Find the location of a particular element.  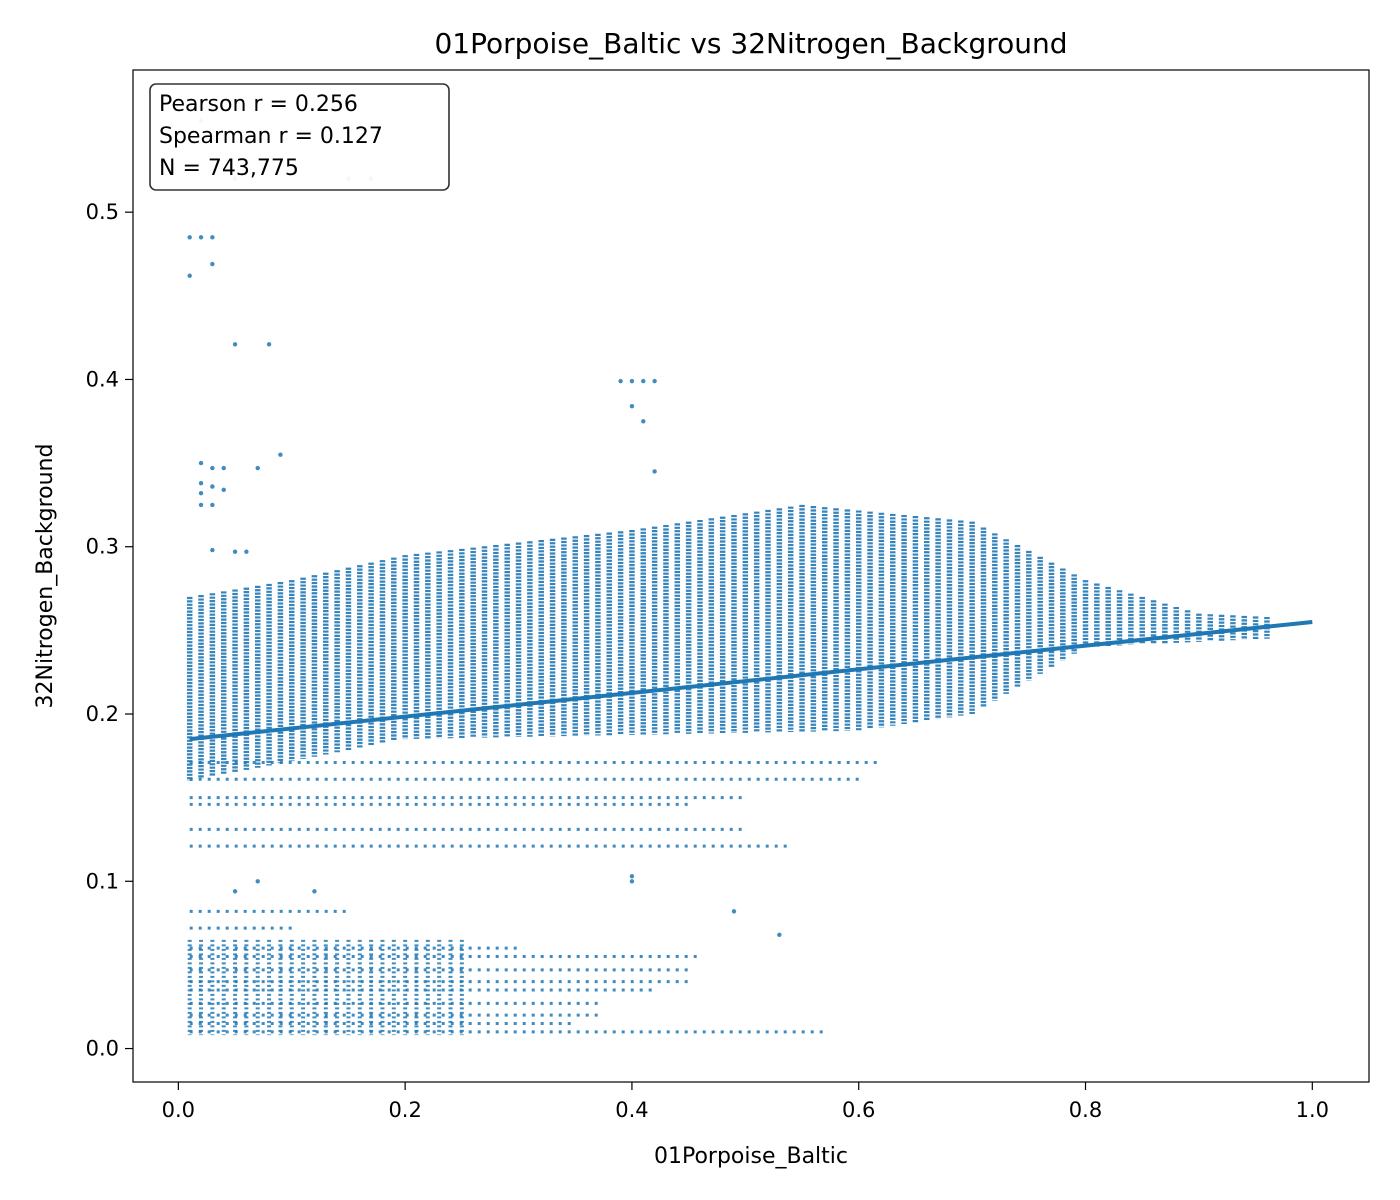

y-tick-label: 0.4 is located at coordinates (102, 379).